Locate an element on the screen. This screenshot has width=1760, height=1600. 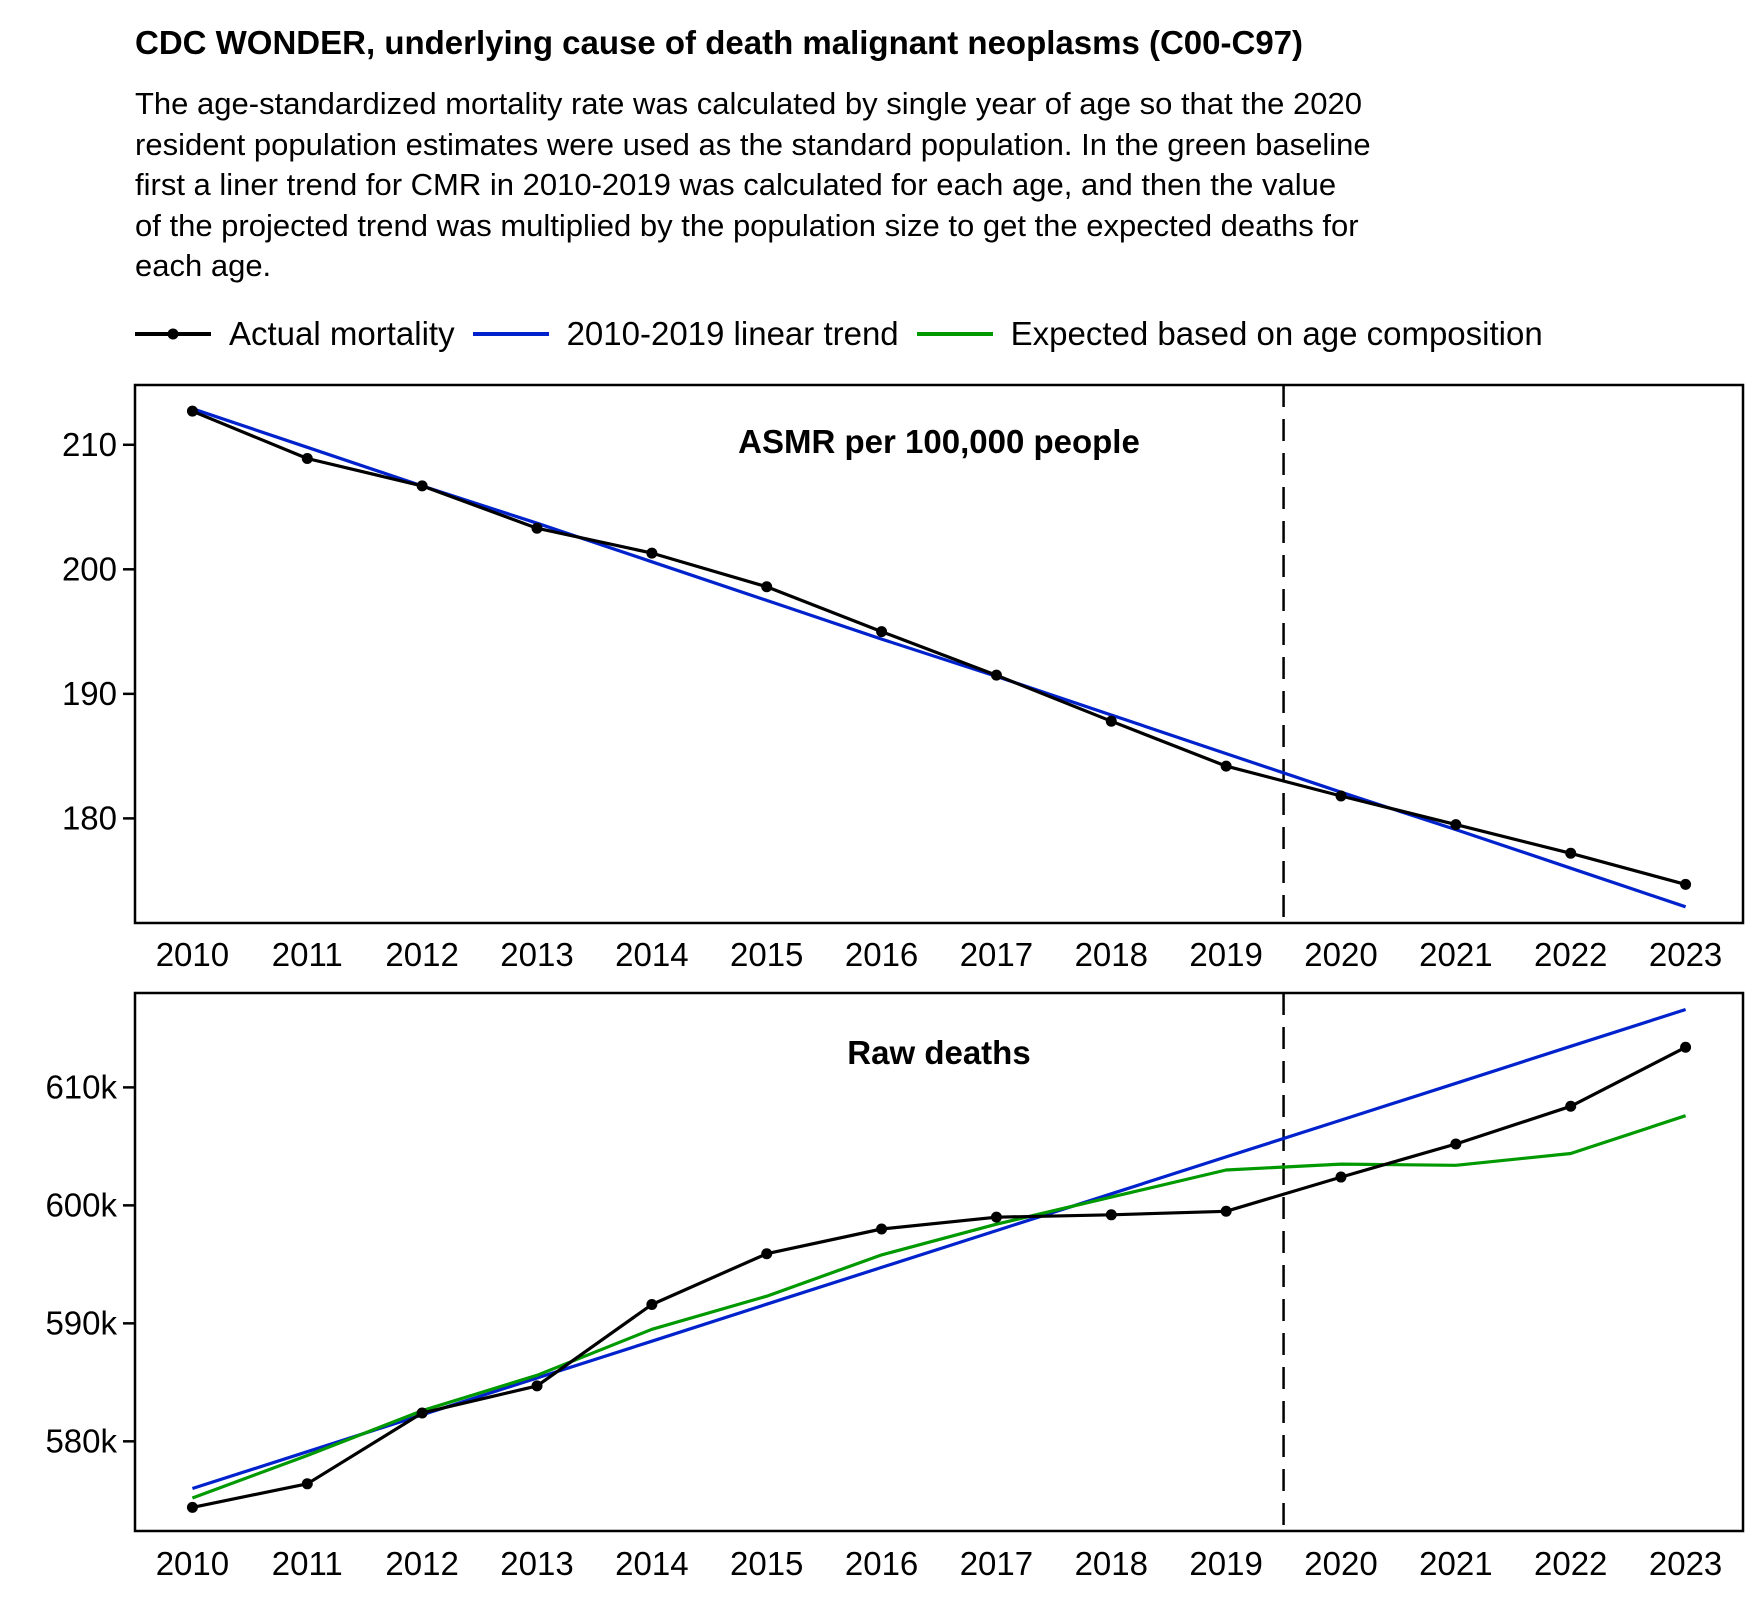
deaths-y-tick-label: 590k is located at coordinates (81, 1322).